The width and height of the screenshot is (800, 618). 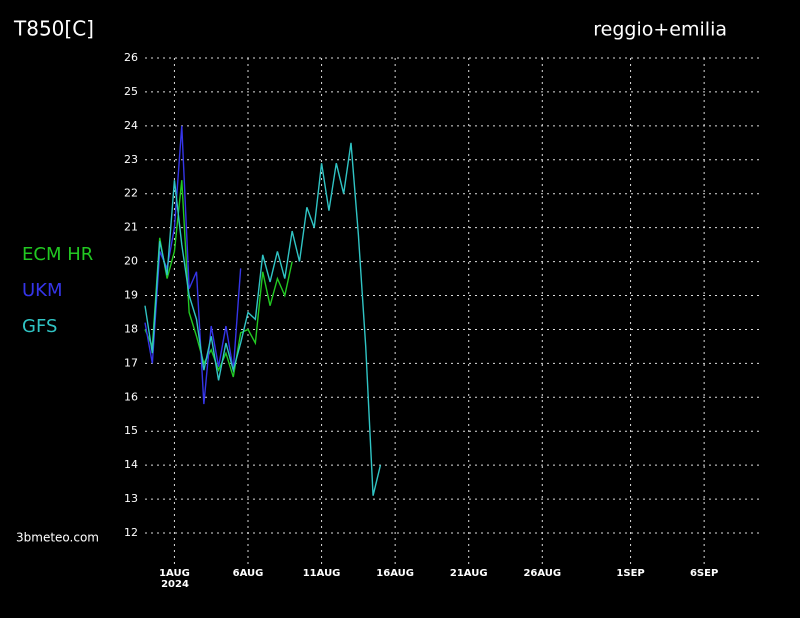 I want to click on x-tick-label: 6AUG, so click(x=248, y=573).